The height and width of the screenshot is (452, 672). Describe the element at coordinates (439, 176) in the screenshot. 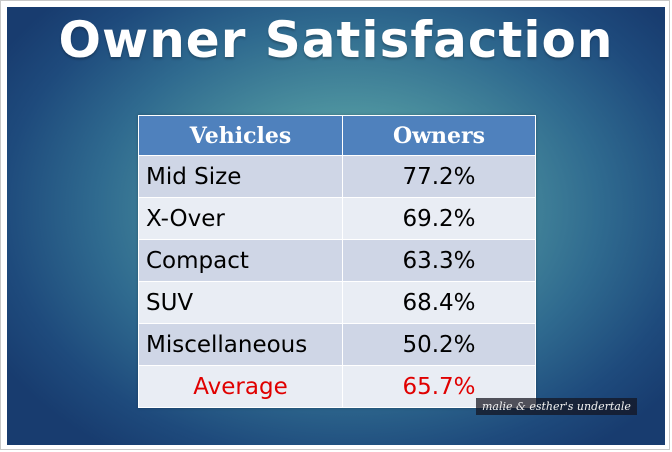

I see `owners-cell: 77.2%` at that location.